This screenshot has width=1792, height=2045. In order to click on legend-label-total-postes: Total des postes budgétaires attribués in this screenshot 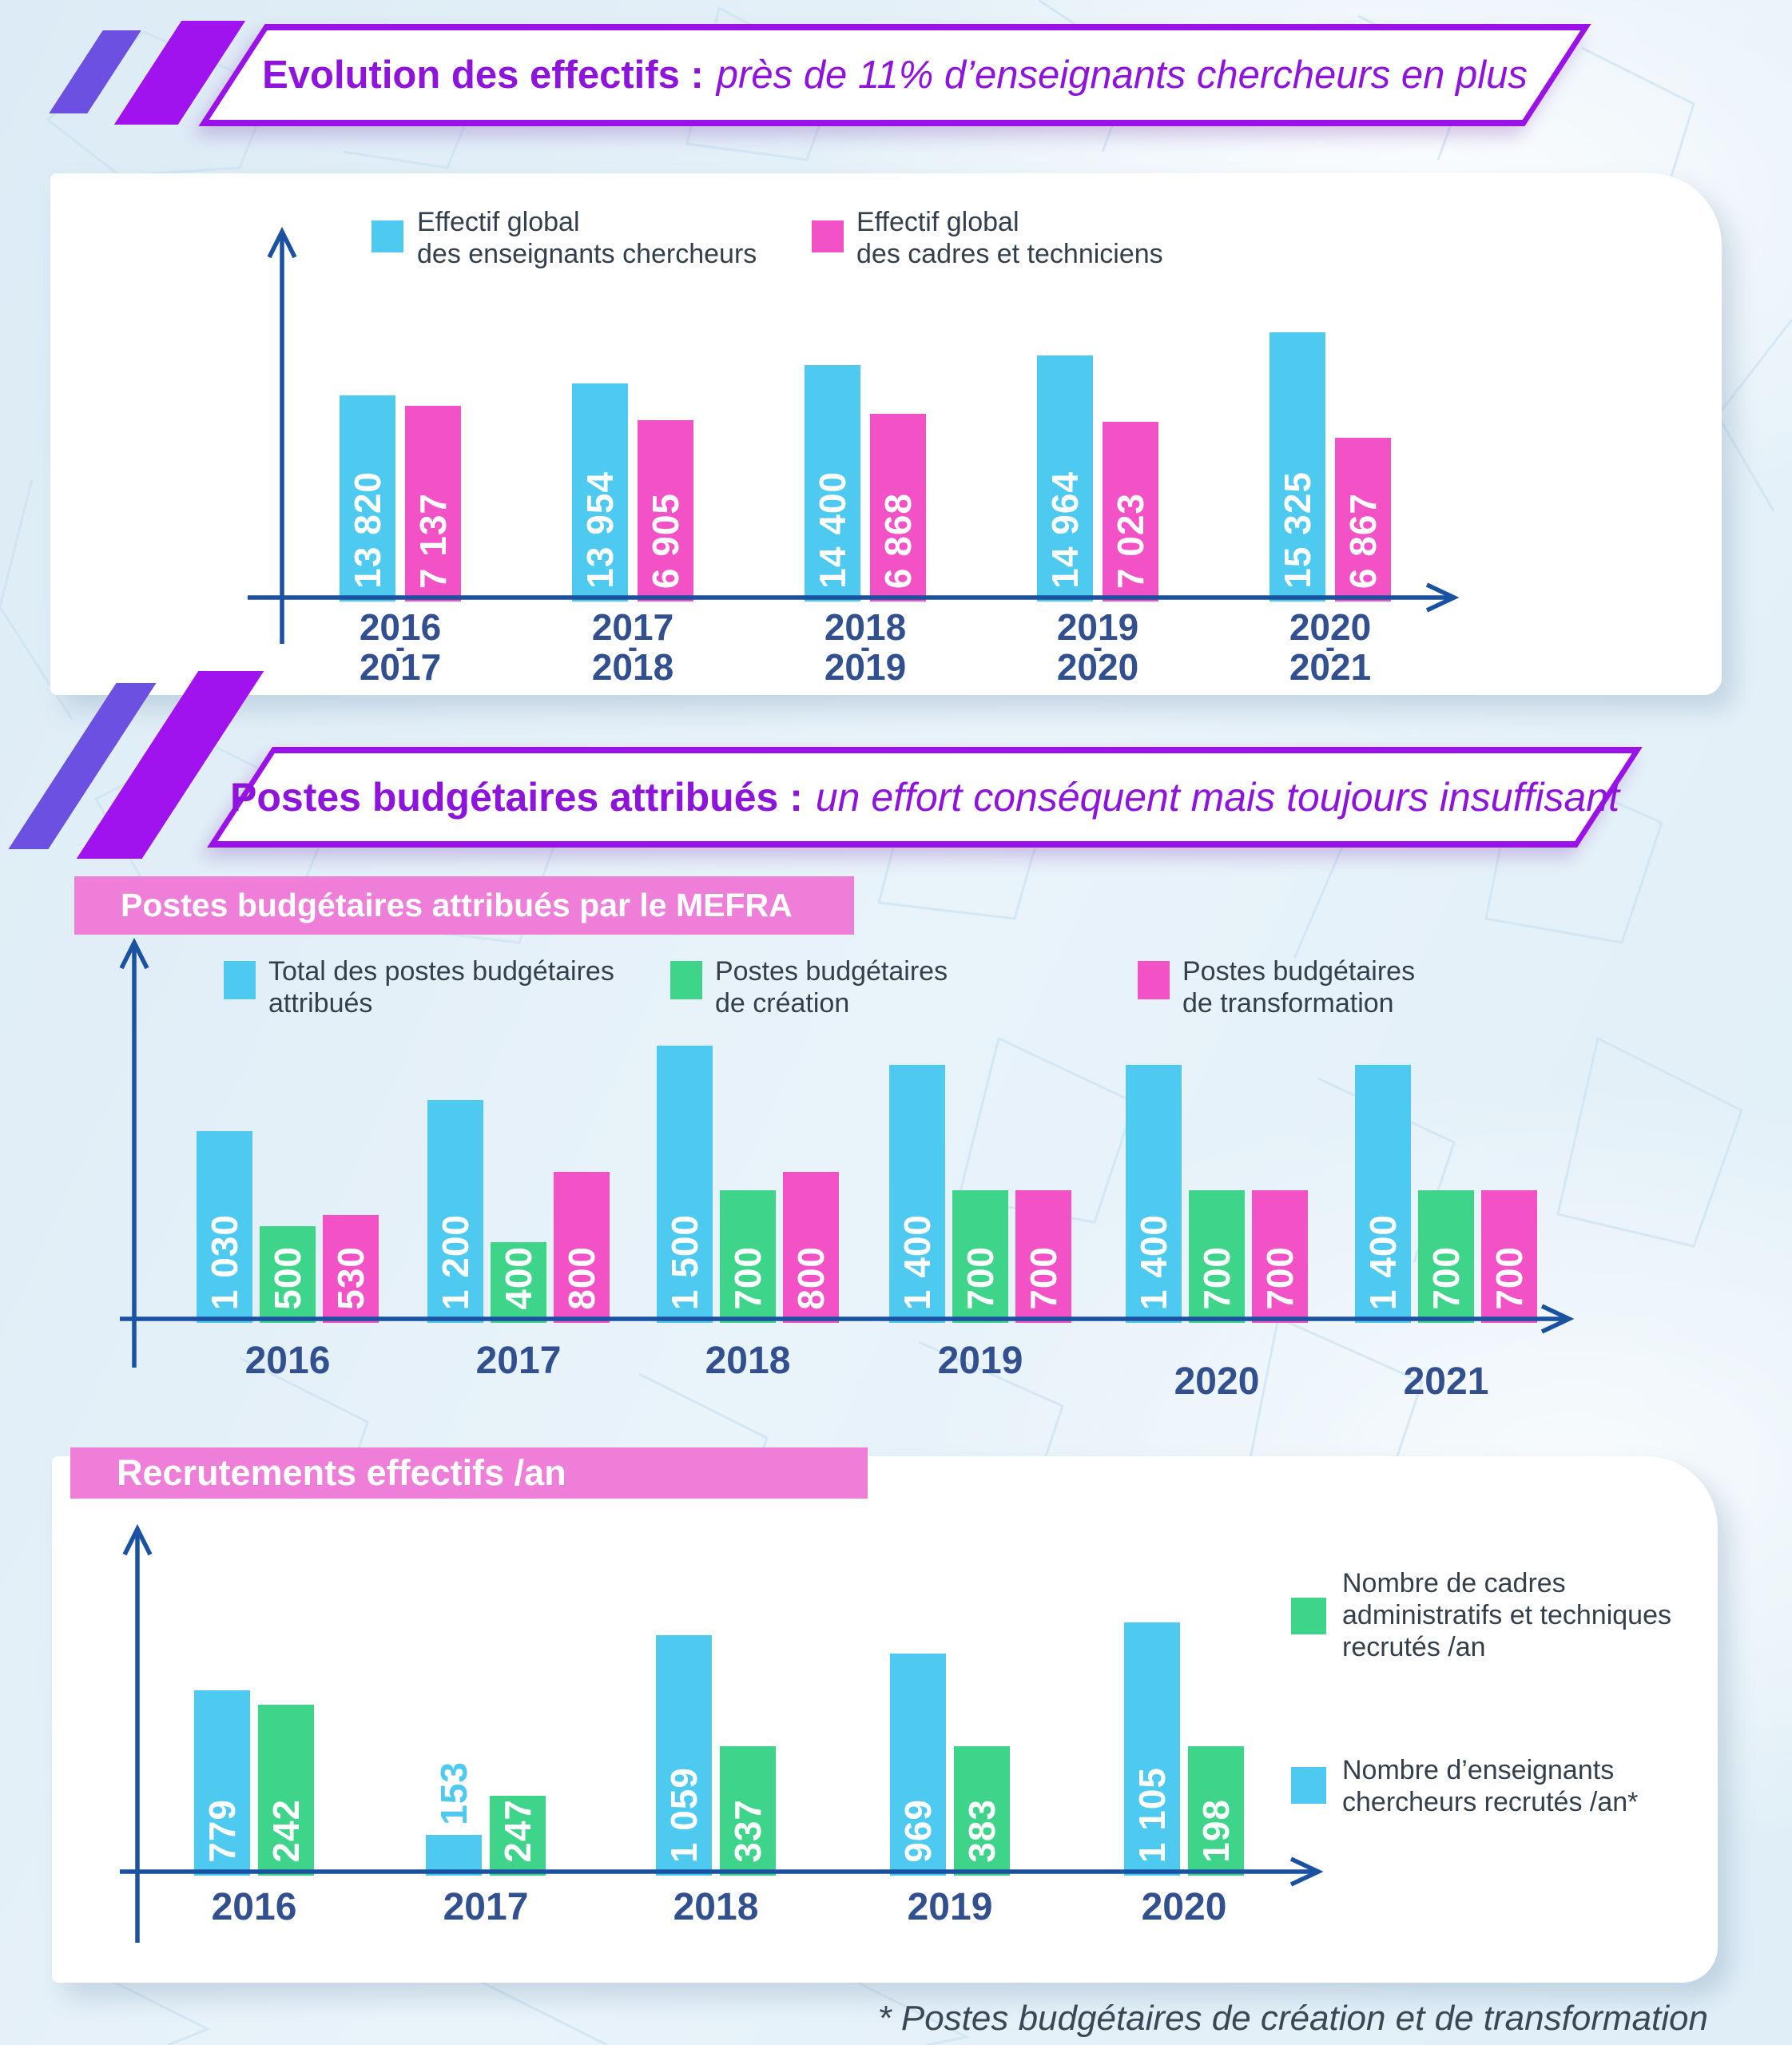, I will do `click(441, 987)`.